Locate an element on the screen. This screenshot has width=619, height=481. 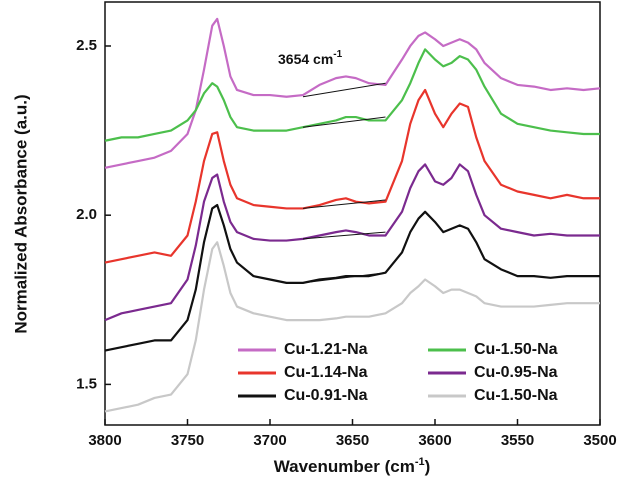
legend-label: Cu-0.91-Na is located at coordinates (326, 395).